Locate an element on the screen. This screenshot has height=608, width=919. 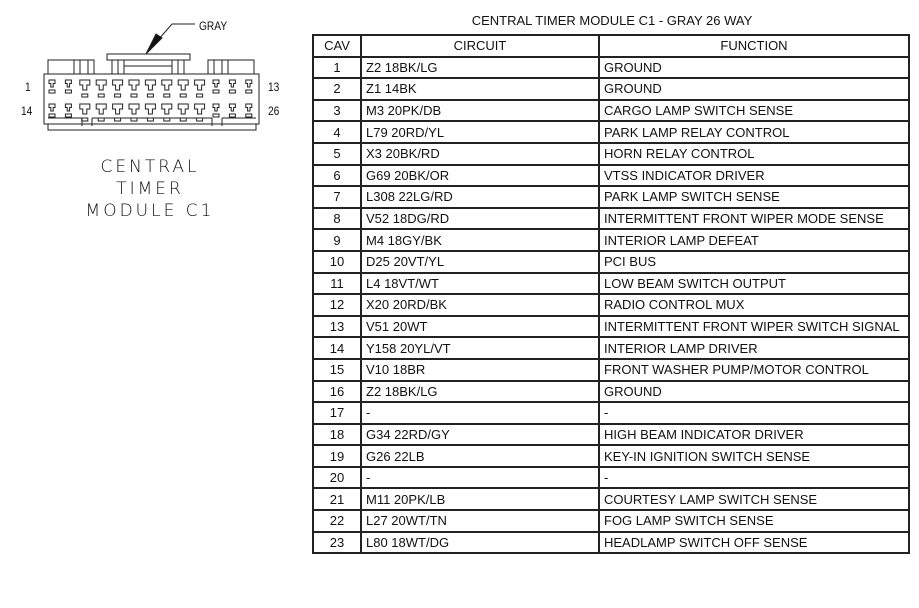
table-row: 12 X20 20RD/BK RADIO CONTROL MUX is located at coordinates (611, 305).